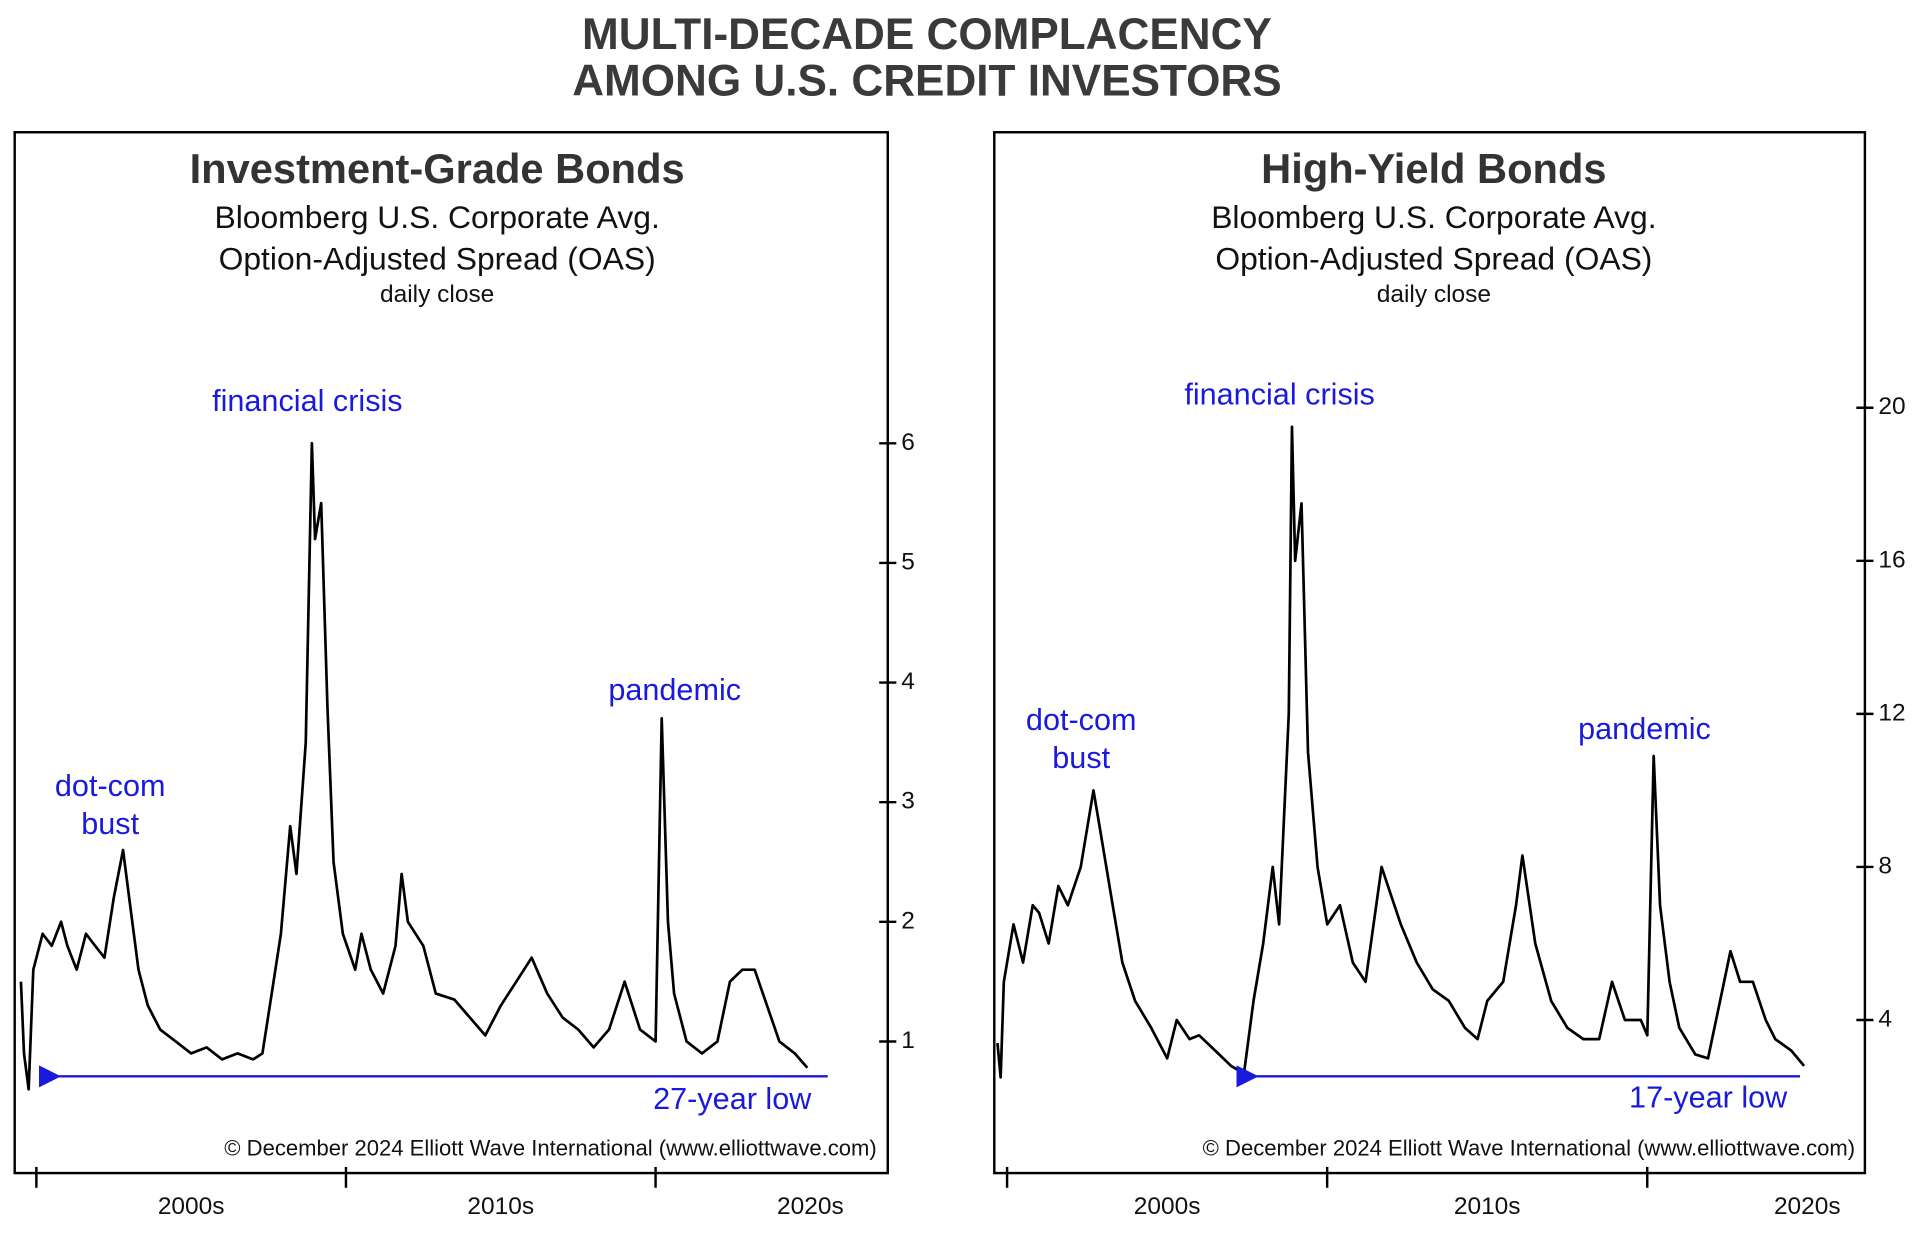  I want to click on y-tick-label: 16, so click(1891, 559).